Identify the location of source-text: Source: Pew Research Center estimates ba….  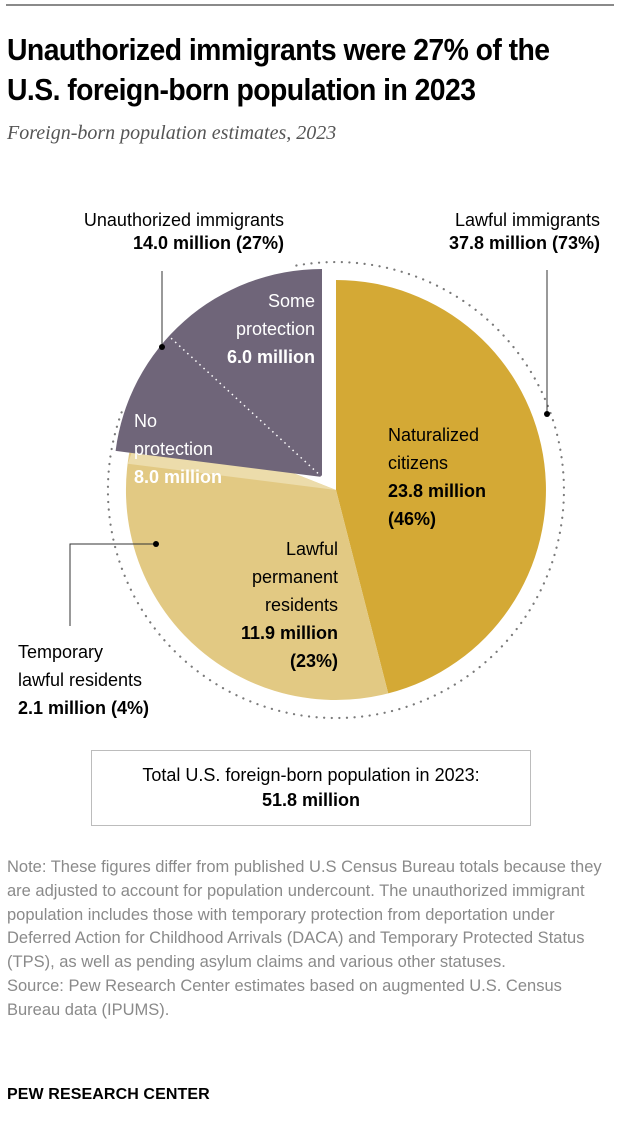
(284, 997).